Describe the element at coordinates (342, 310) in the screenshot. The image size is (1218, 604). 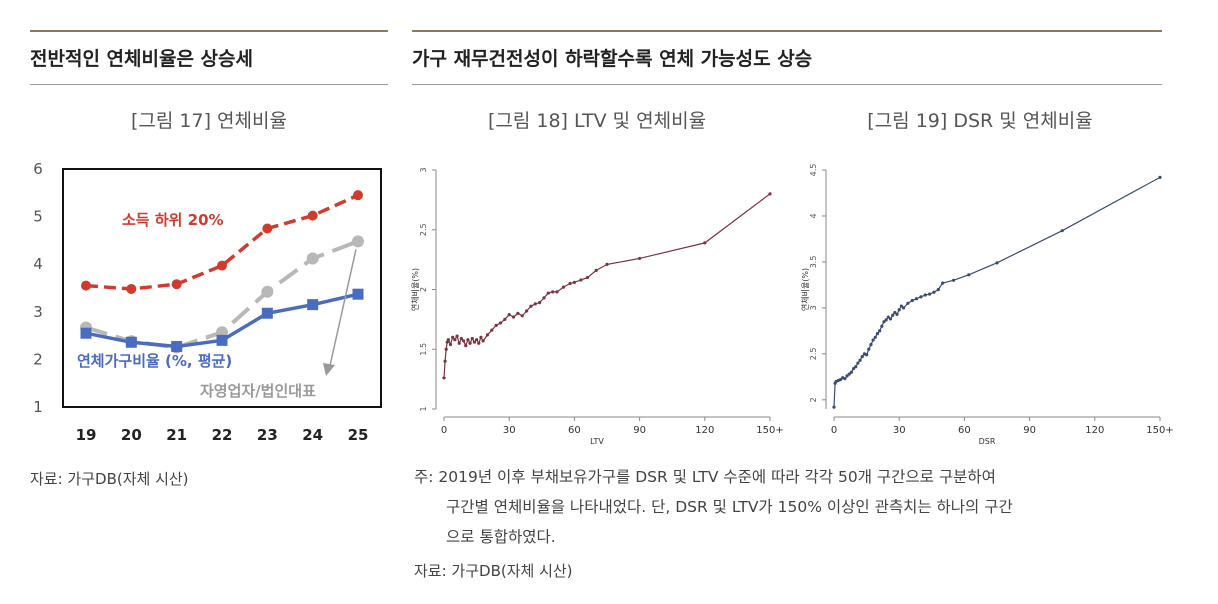
I see `annotation-arrow` at that location.